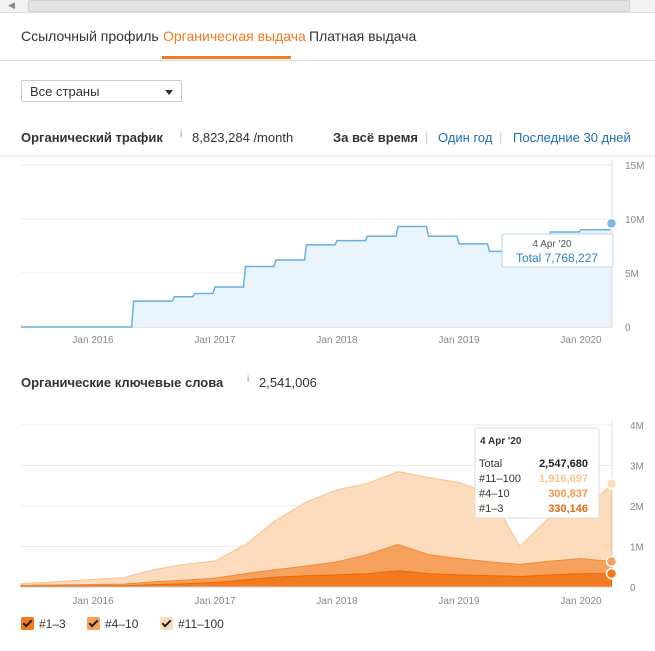 The height and width of the screenshot is (651, 655). What do you see at coordinates (226, 57) in the screenshot?
I see `active-tab-indicator` at bounding box center [226, 57].